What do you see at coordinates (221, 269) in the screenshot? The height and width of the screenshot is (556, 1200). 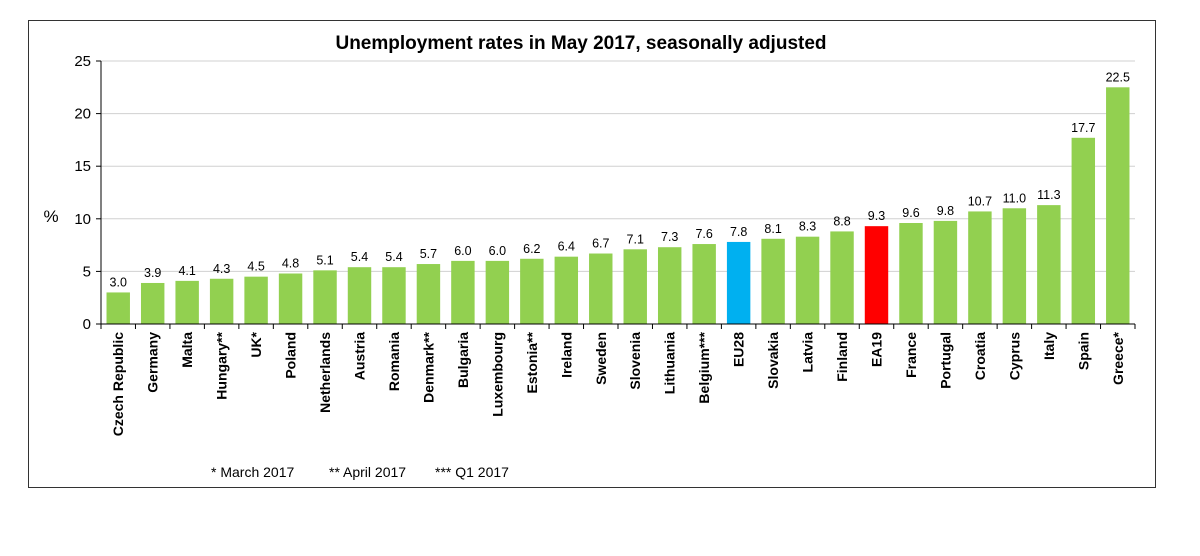 I see `bar-value-label: 4.3` at bounding box center [221, 269].